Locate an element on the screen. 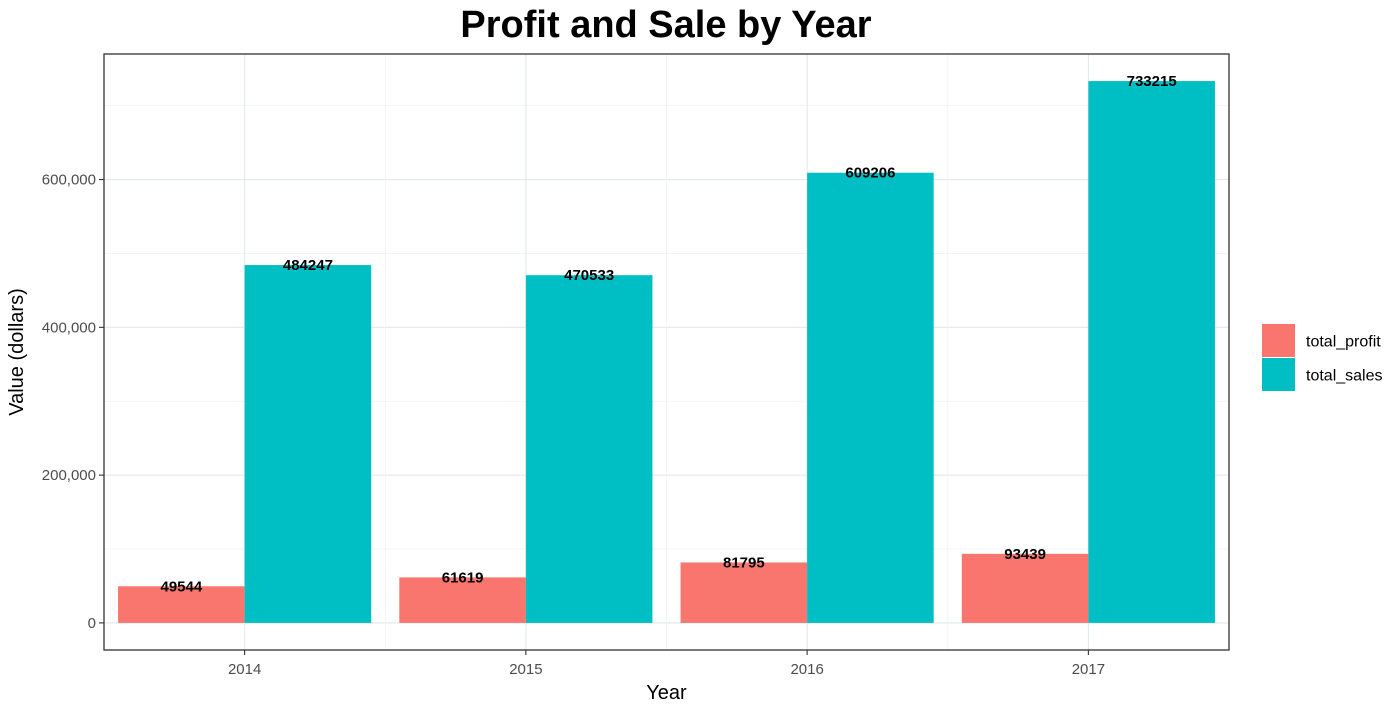 This screenshot has height=705, width=1400. data-label-total_sales-2015: 470533 is located at coordinates (589, 275).